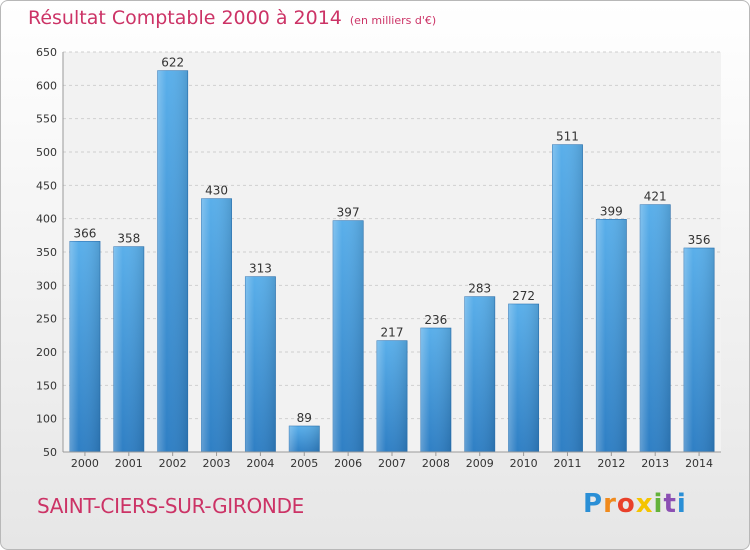 This screenshot has width=750, height=550. Describe the element at coordinates (171, 506) in the screenshot. I see `commune-name: SAINT-CIERS-SUR-GIRONDE` at that location.